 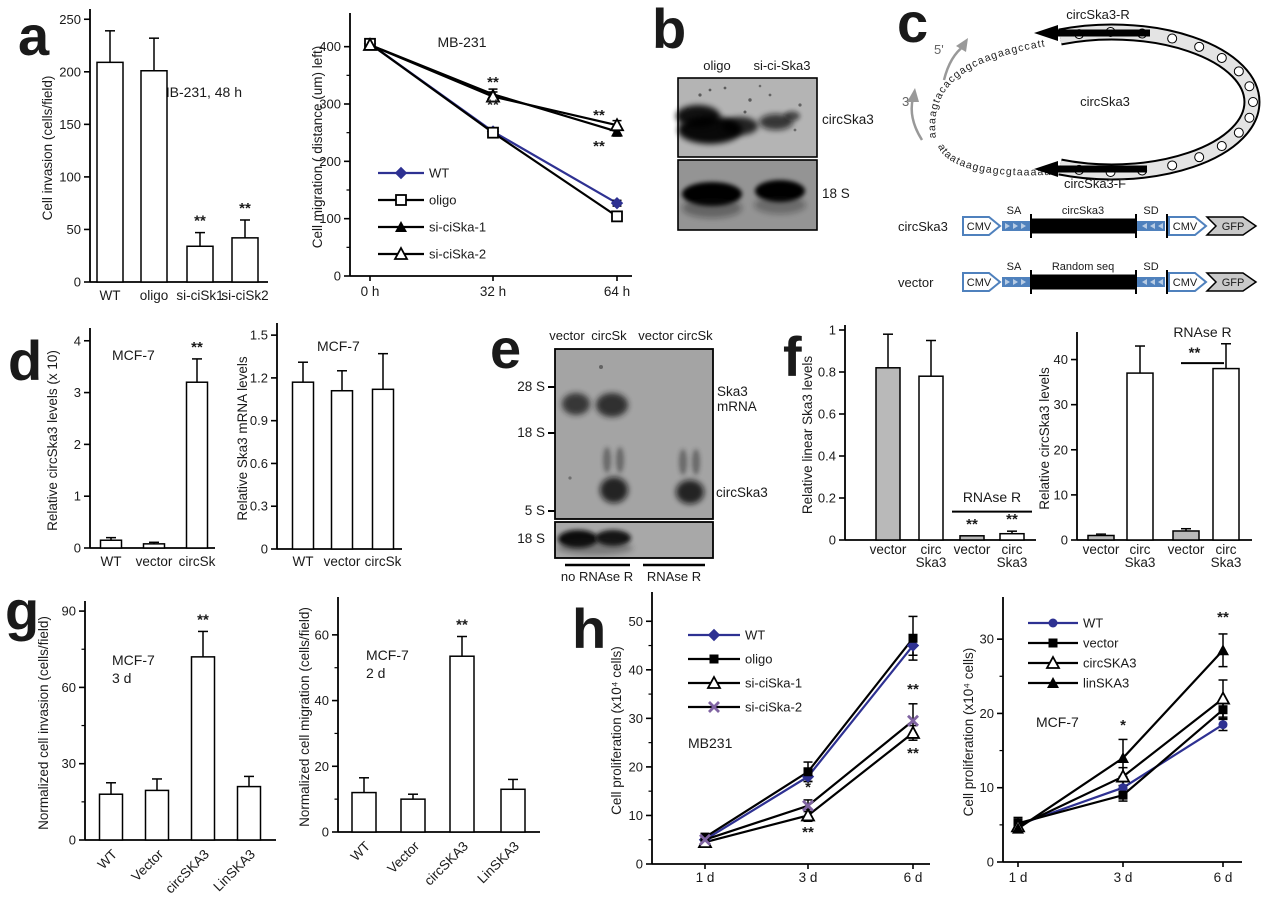 What do you see at coordinates (836, 193) in the screenshot?
I see `gel-b-band-label-18s: 18 S` at bounding box center [836, 193].